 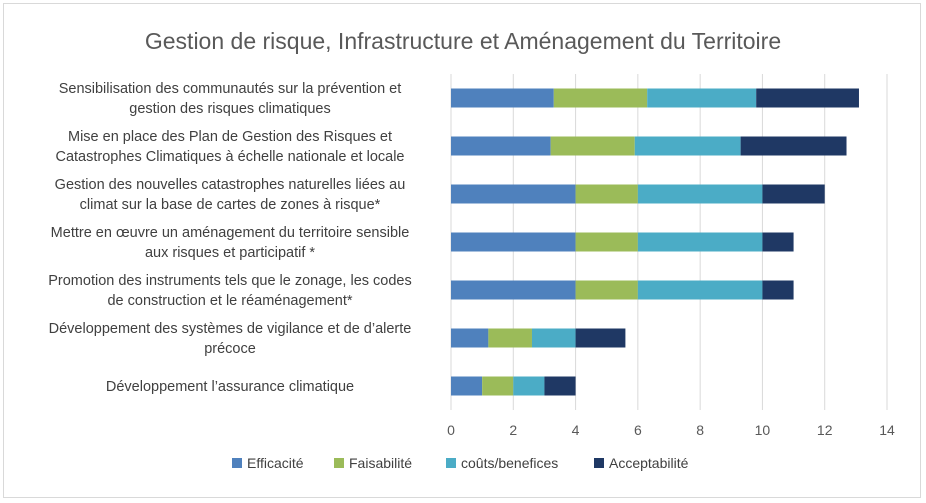 What do you see at coordinates (230, 253) in the screenshot?
I see `category-label: aux risques et participatif *` at bounding box center [230, 253].